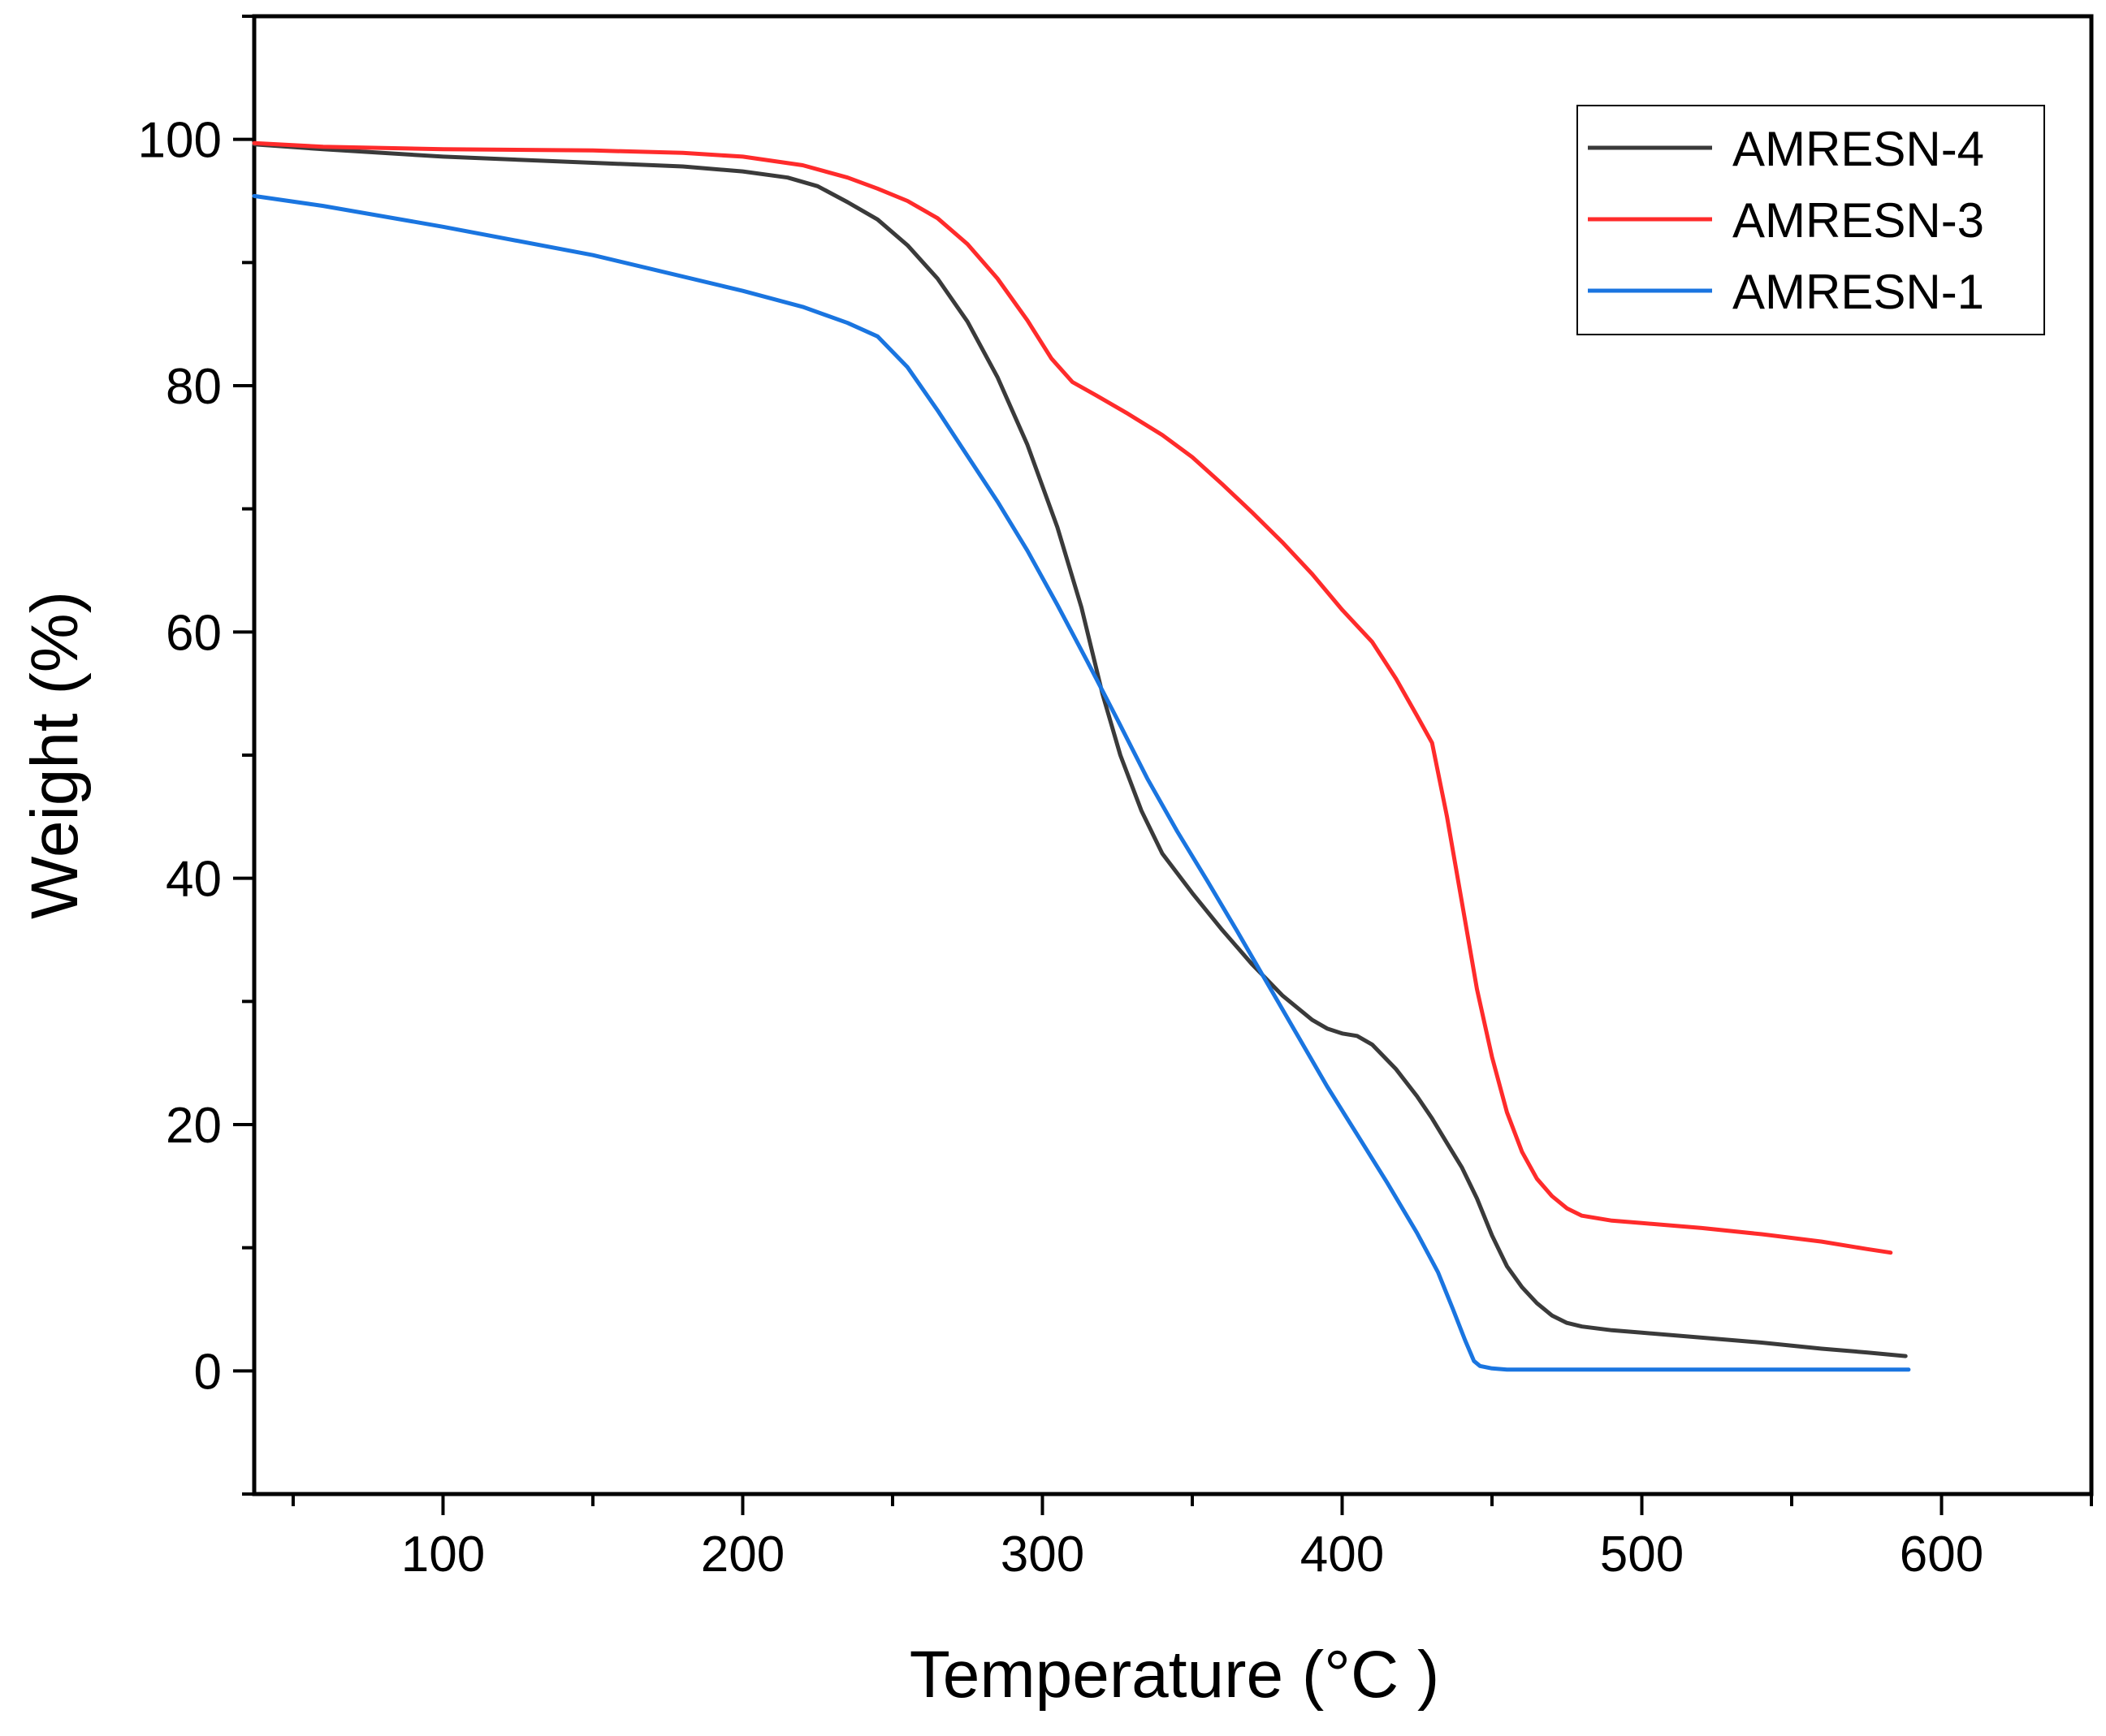 The height and width of the screenshot is (1736, 2106). Describe the element at coordinates (194, 1126) in the screenshot. I see `y-tick-label: 20` at that location.